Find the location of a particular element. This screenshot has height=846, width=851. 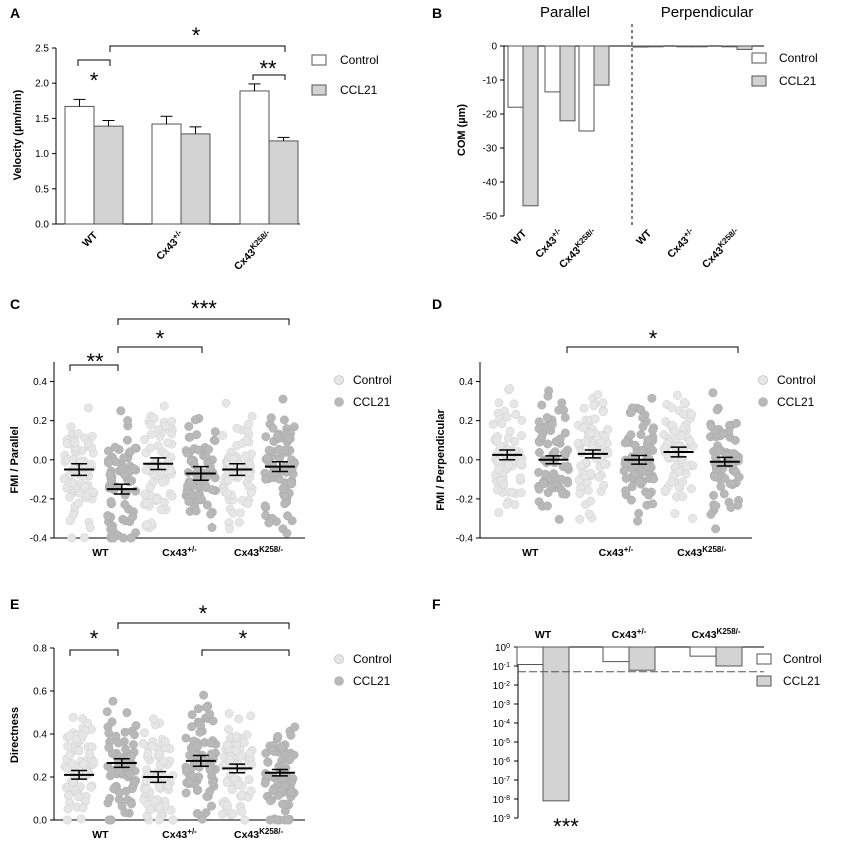

c-ylabel: FMI / Parallel is located at coordinates (15, 459).